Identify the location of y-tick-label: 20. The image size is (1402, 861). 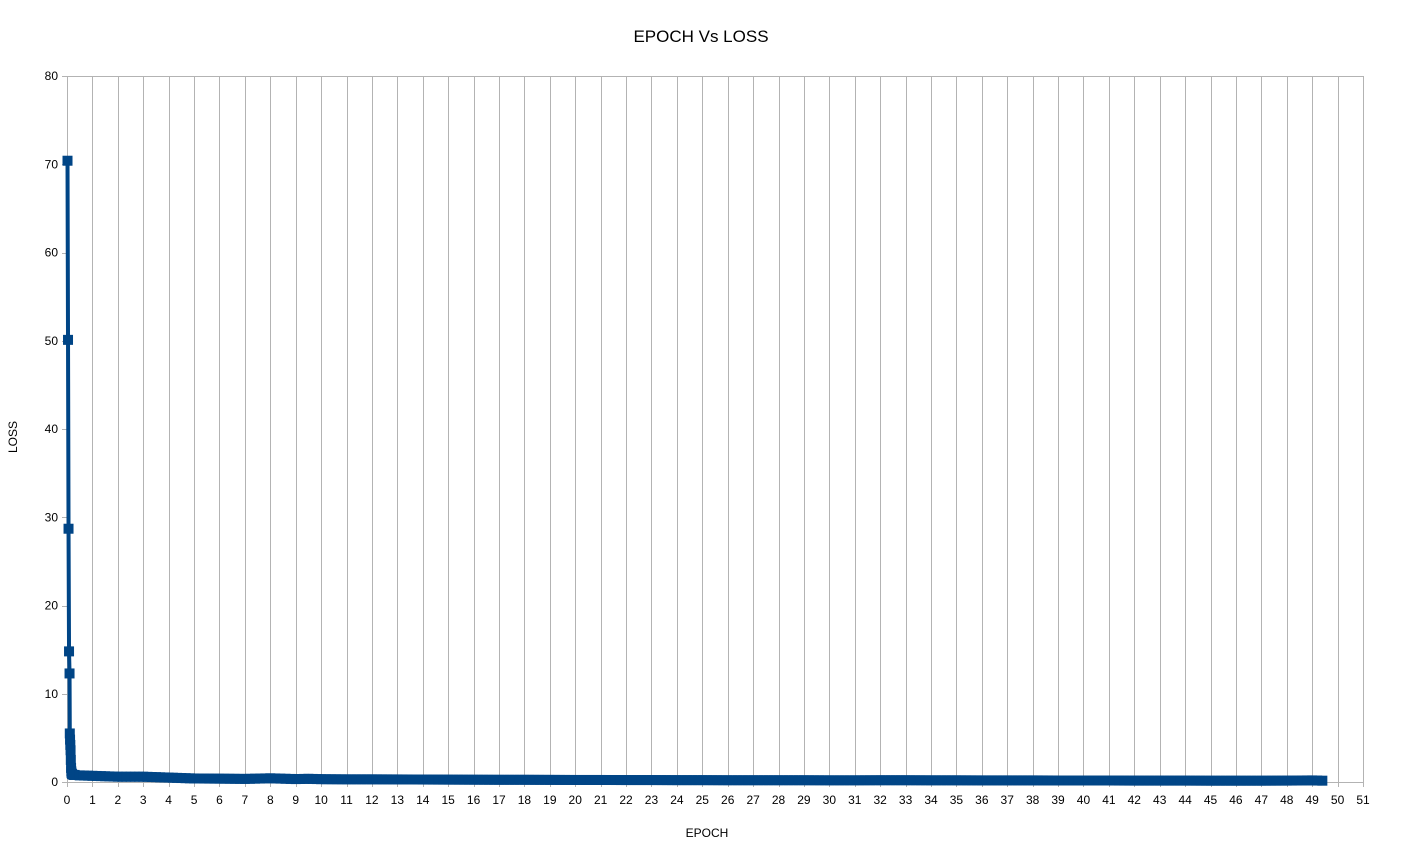
(52, 606).